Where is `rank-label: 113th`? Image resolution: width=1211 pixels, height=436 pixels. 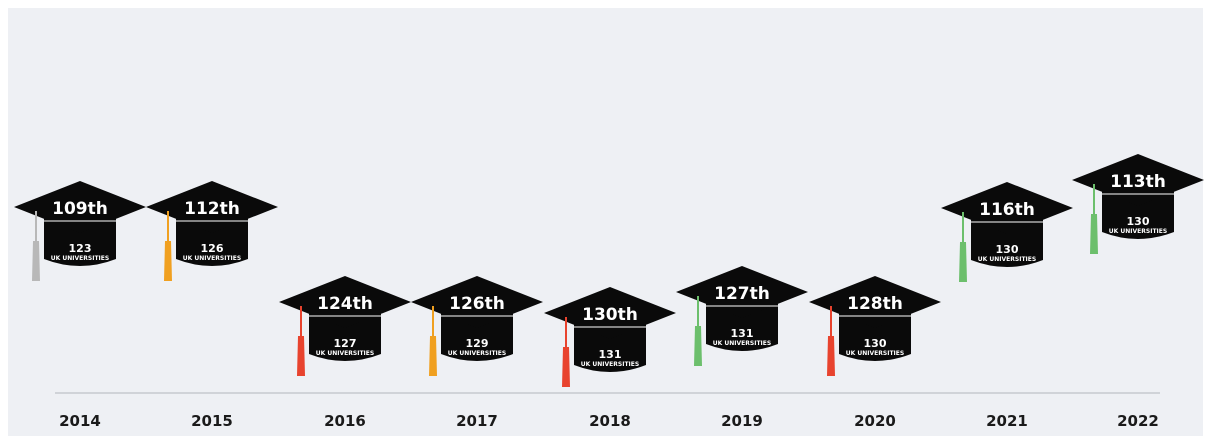 rank-label: 113th is located at coordinates (1138, 182).